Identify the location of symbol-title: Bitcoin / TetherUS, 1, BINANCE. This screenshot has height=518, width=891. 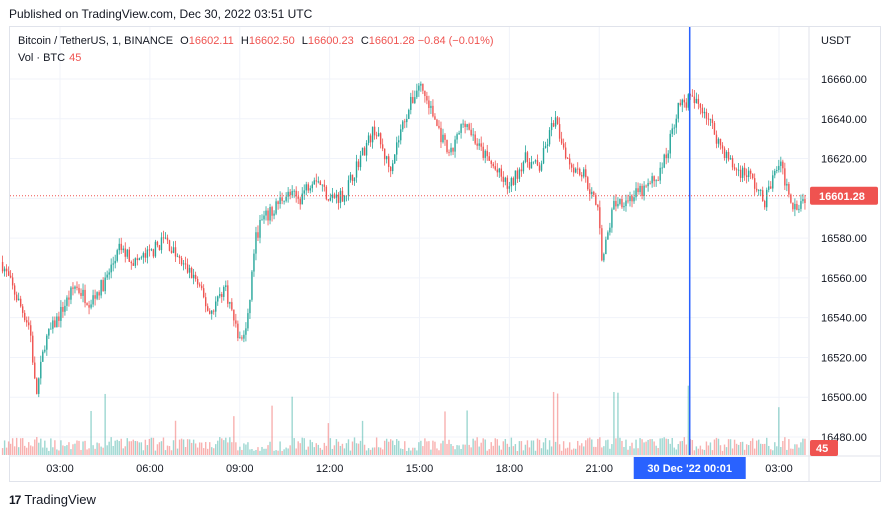
(96, 41).